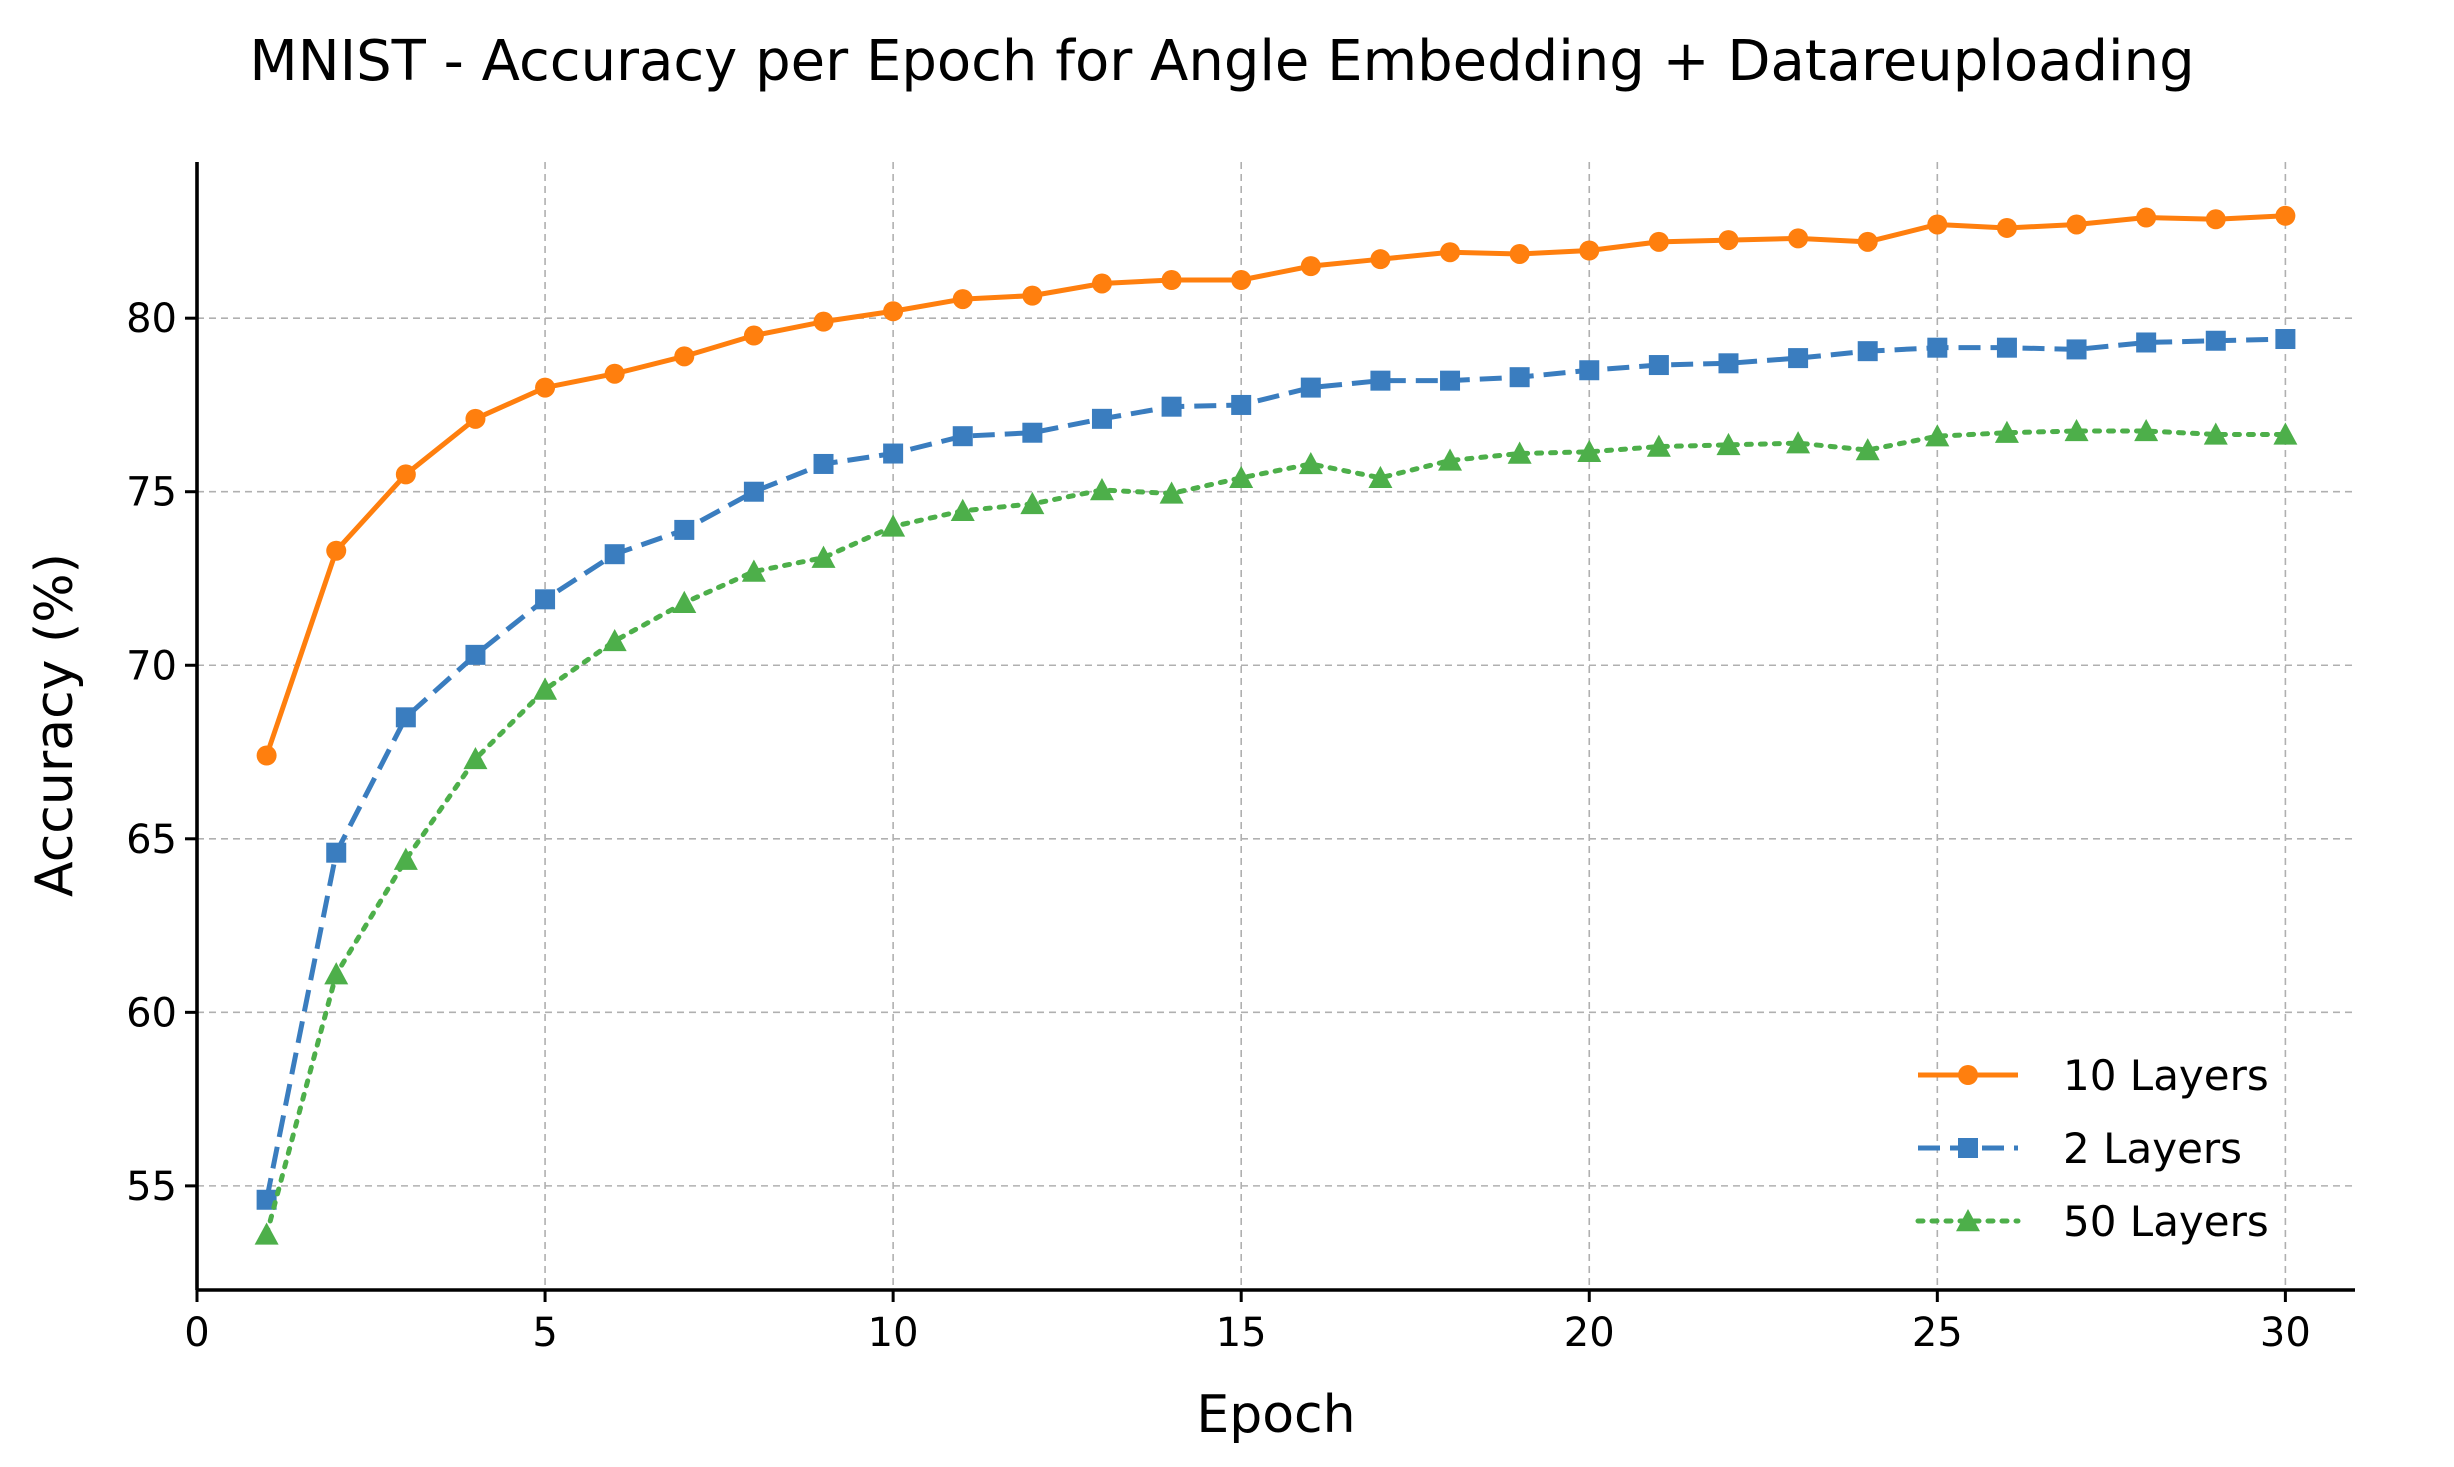  What do you see at coordinates (151, 840) in the screenshot?
I see `y-tick-label: 65` at bounding box center [151, 840].